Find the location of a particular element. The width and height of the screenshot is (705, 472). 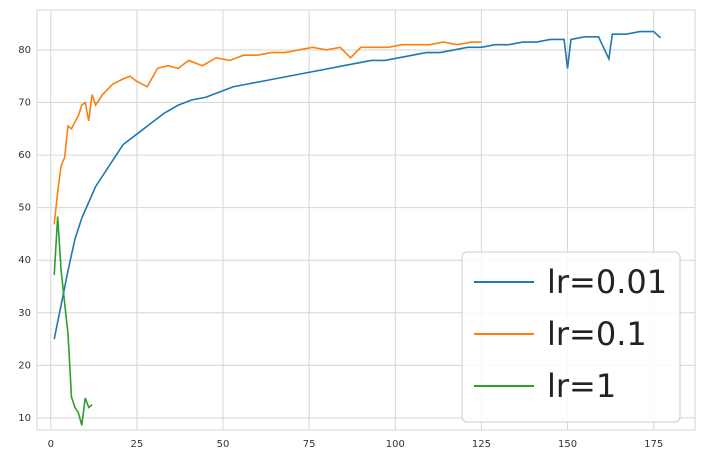

y-tick-label: 30 is located at coordinates (24, 313).